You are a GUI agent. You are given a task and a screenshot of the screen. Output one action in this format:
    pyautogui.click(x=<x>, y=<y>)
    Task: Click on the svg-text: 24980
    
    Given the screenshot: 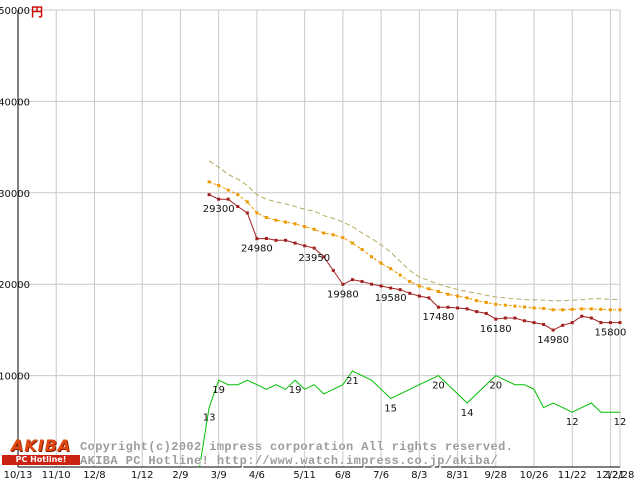 What is the action you would take?
    pyautogui.click(x=257, y=249)
    